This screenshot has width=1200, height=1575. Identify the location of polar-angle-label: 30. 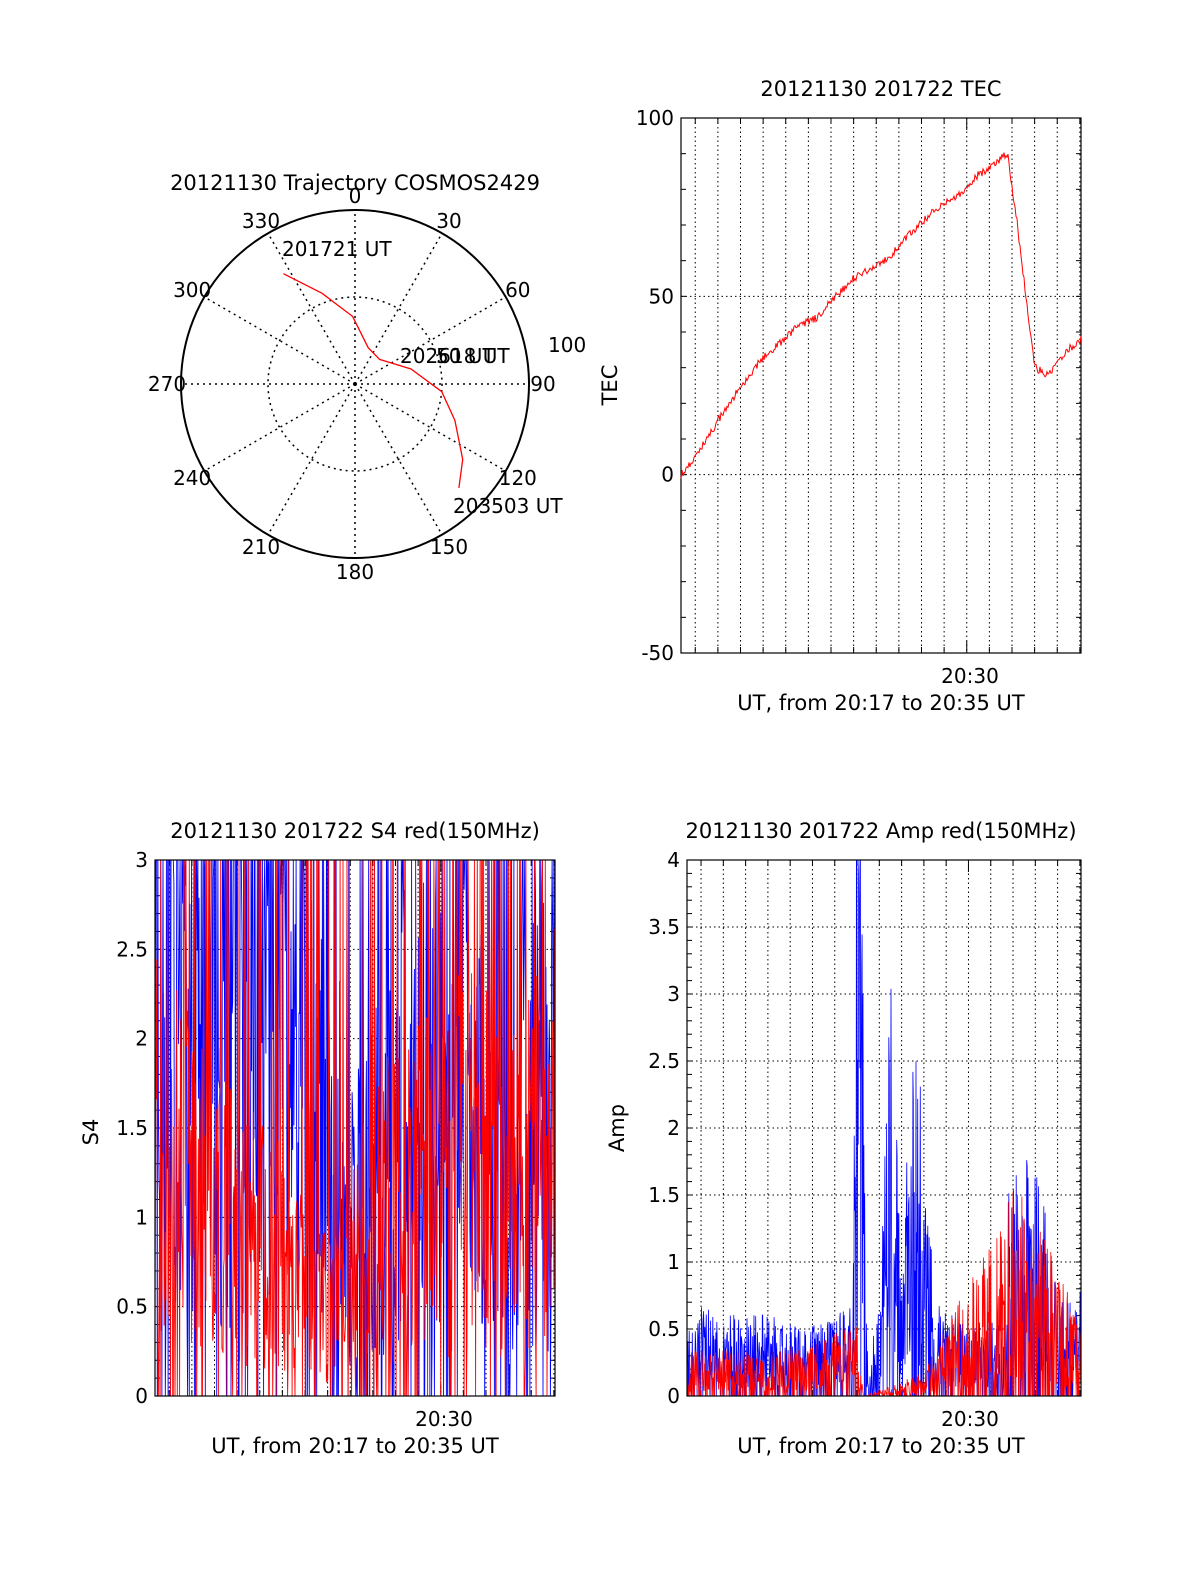
(448, 221).